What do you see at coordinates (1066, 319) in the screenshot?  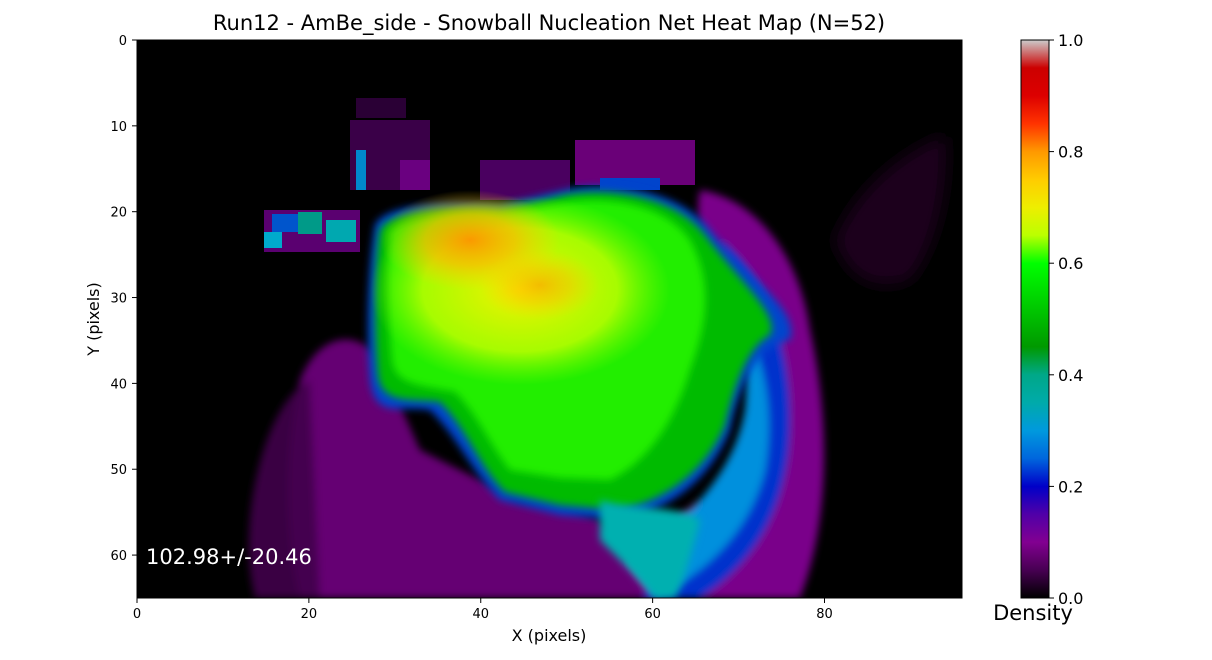 I see `colorbar-ticks: 0.0 0.2 0.4 0.6 0.8 1.0` at bounding box center [1066, 319].